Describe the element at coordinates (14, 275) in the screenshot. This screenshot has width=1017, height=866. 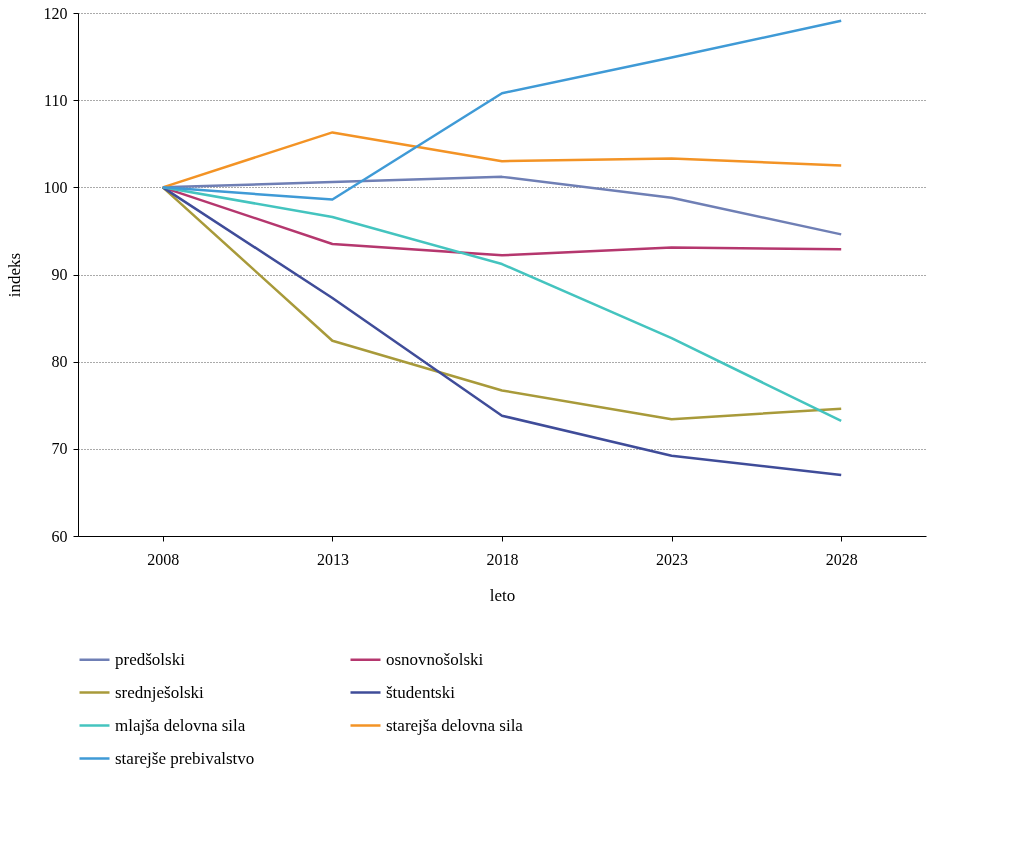
I see `y-axis-title: indeks` at that location.